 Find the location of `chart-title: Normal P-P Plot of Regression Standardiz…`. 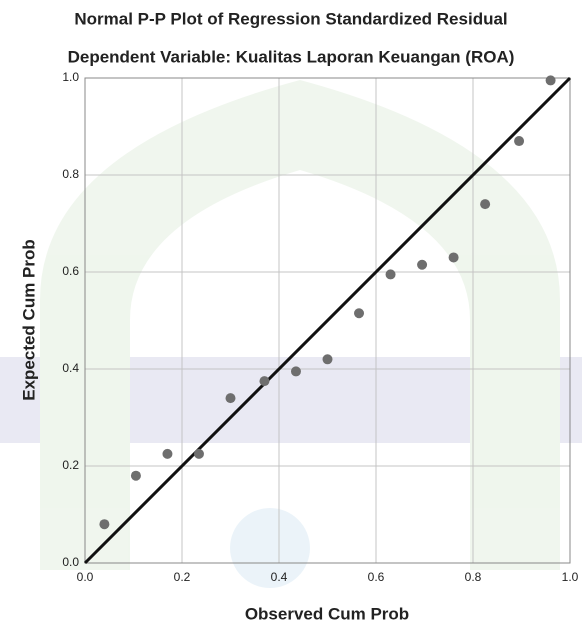

chart-title: Normal P-P Plot of Regression Standardiz… is located at coordinates (290, 18).